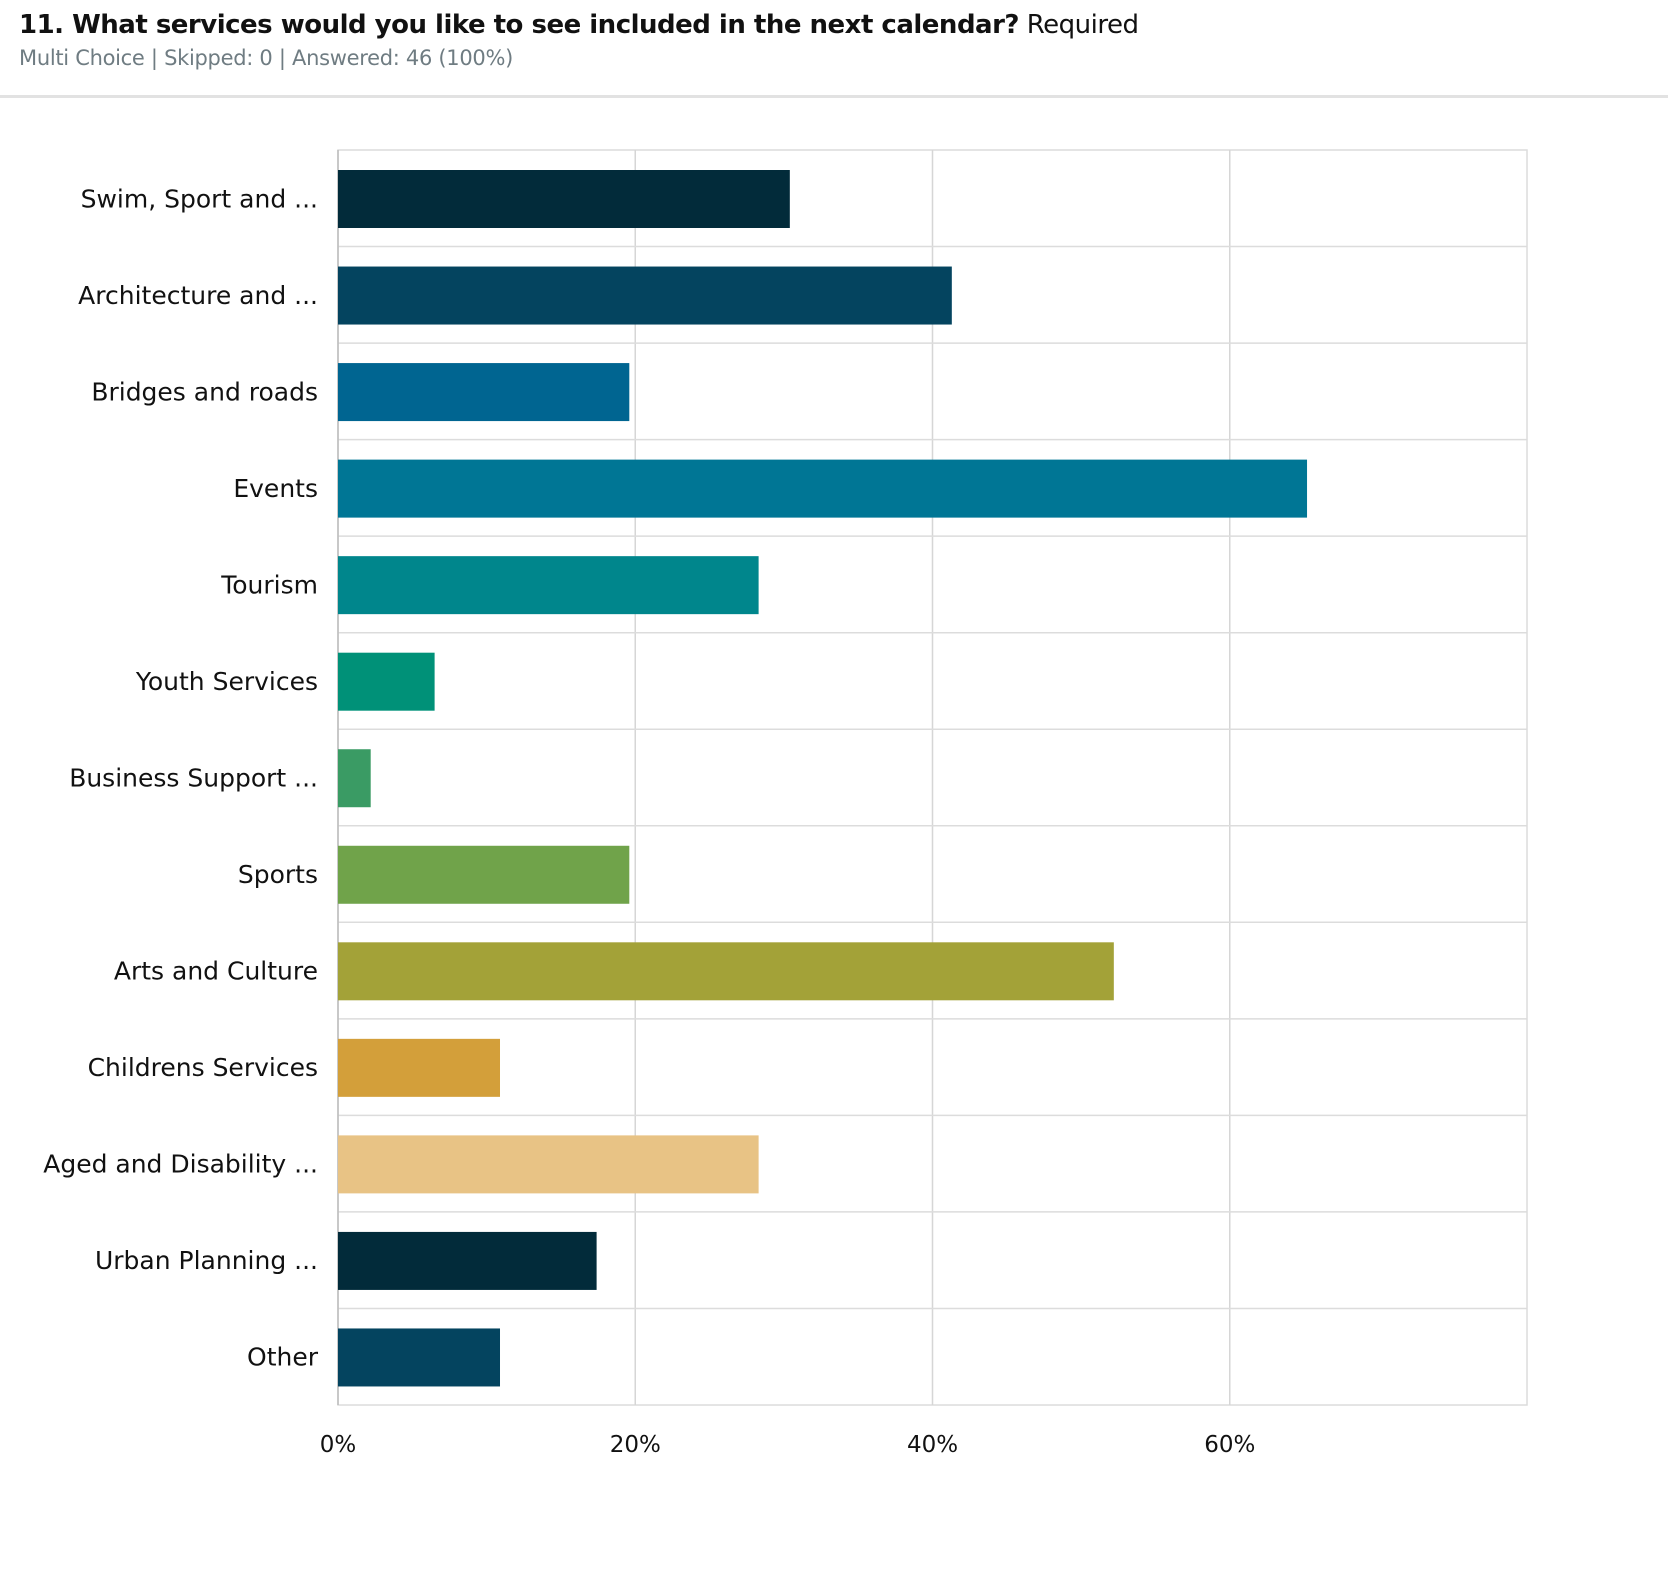 This screenshot has width=1668, height=1588. I want to click on y-category-label: Youth Services, so click(226, 681).